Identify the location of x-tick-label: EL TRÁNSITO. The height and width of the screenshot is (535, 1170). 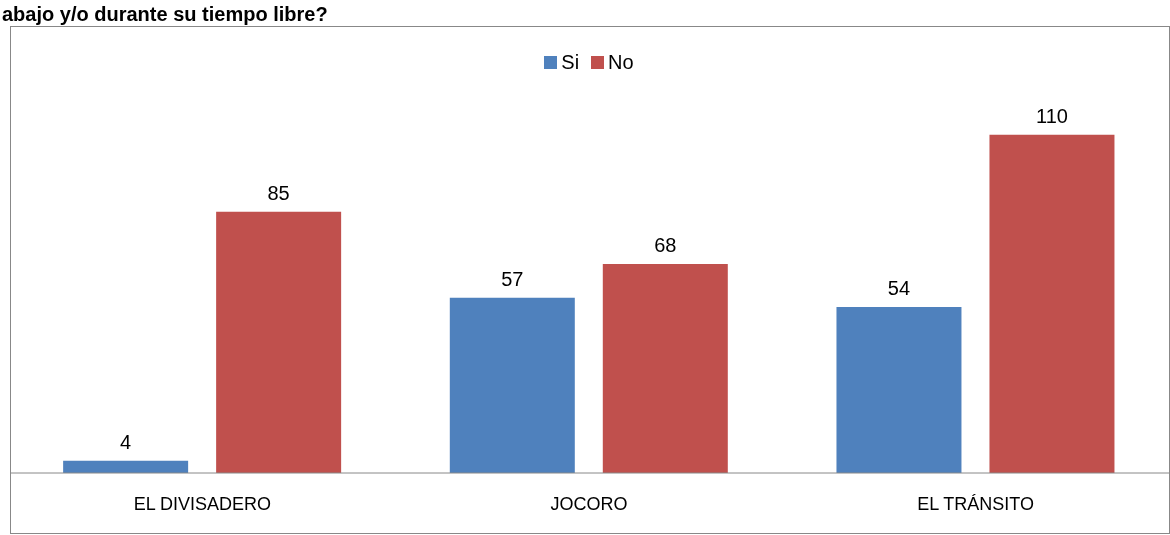
(976, 503).